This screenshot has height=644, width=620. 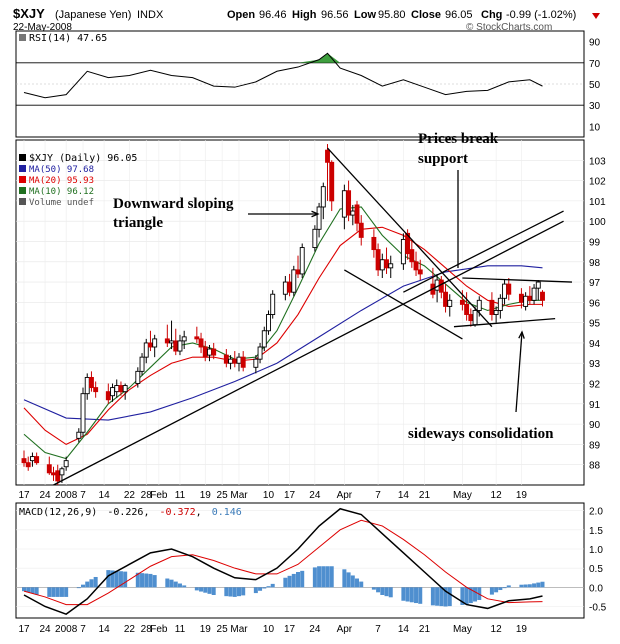 I want to click on price-tick-label: 97, so click(x=595, y=283).